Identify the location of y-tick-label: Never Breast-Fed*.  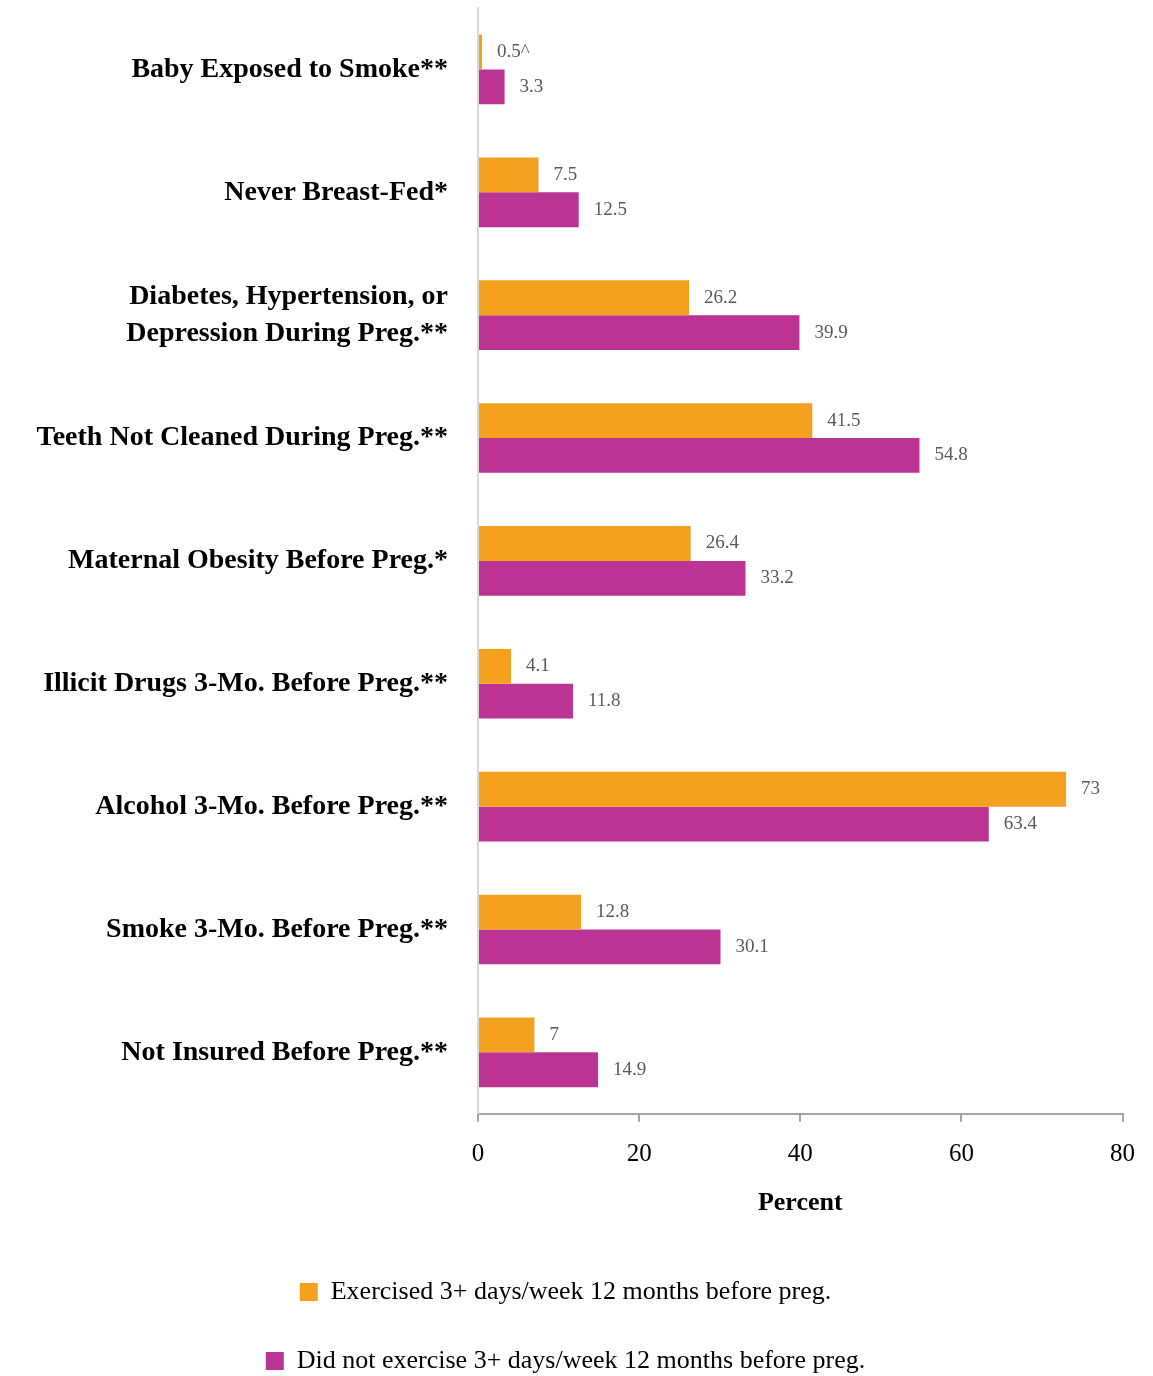
(336, 190).